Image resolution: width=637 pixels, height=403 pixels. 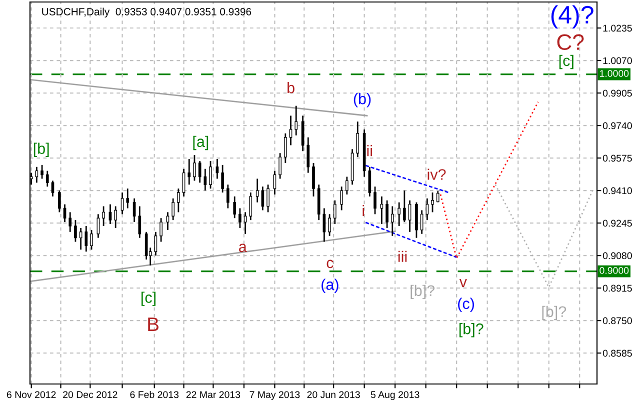 What do you see at coordinates (200, 143) in the screenshot?
I see `annotation: [a]` at bounding box center [200, 143].